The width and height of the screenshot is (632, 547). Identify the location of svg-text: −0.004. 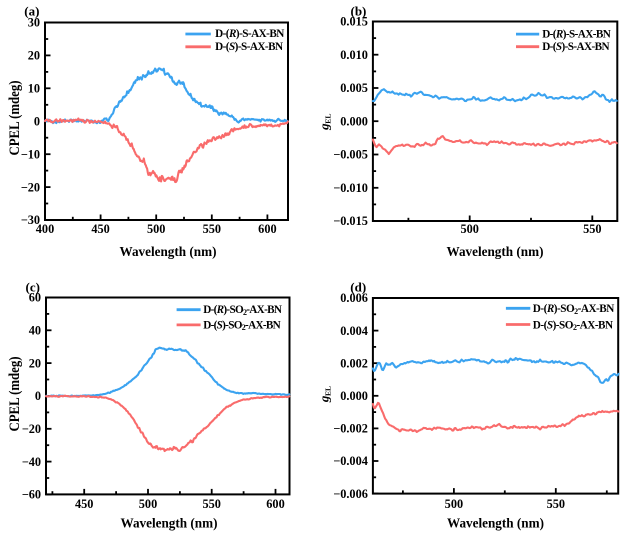
(350, 461).